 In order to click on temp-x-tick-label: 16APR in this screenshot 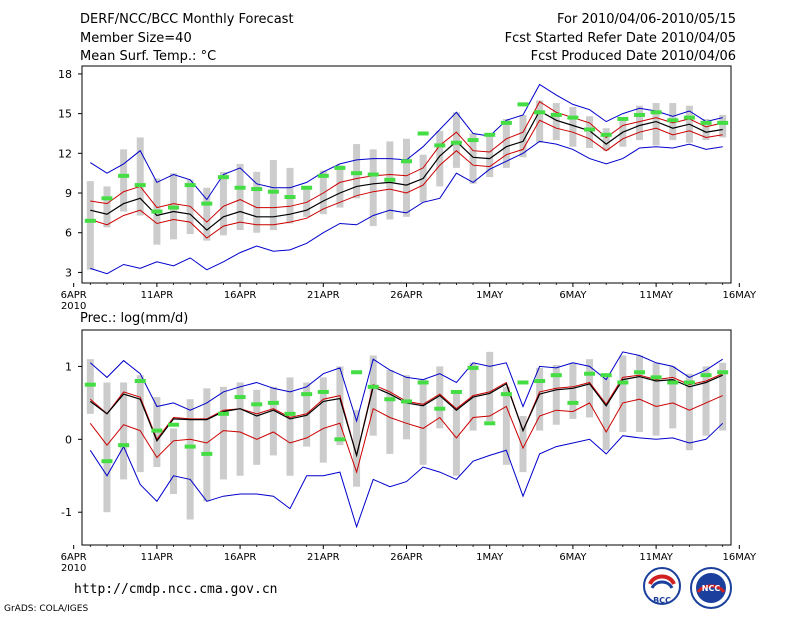, I will do `click(240, 295)`.